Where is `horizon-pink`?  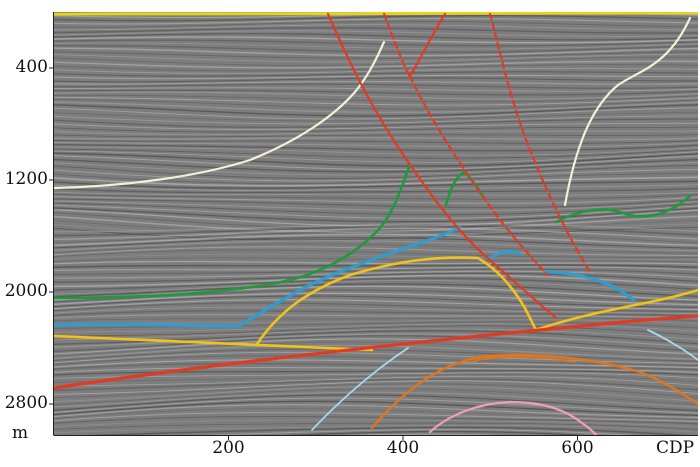
horizon-pink is located at coordinates (513, 417).